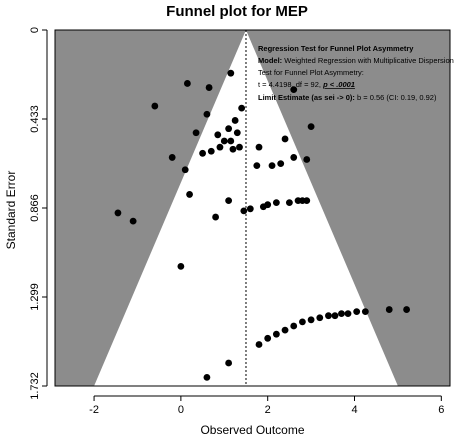  I want to click on annotation-stat-text: t = 4.4198, df = 92,, so click(289, 84).